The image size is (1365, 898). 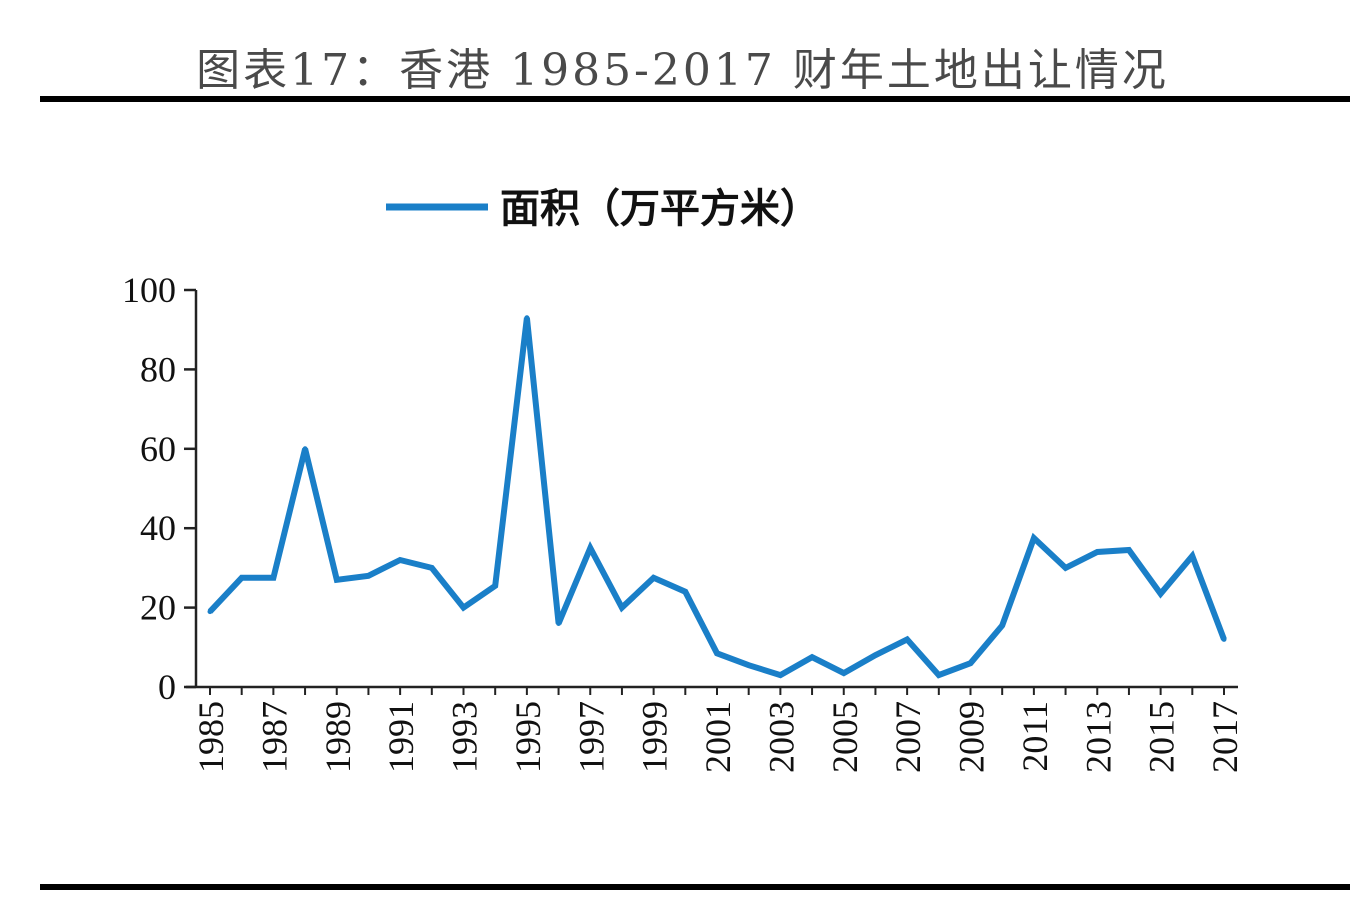 What do you see at coordinates (528, 737) in the screenshot?
I see `x-tick-label: 1995` at bounding box center [528, 737].